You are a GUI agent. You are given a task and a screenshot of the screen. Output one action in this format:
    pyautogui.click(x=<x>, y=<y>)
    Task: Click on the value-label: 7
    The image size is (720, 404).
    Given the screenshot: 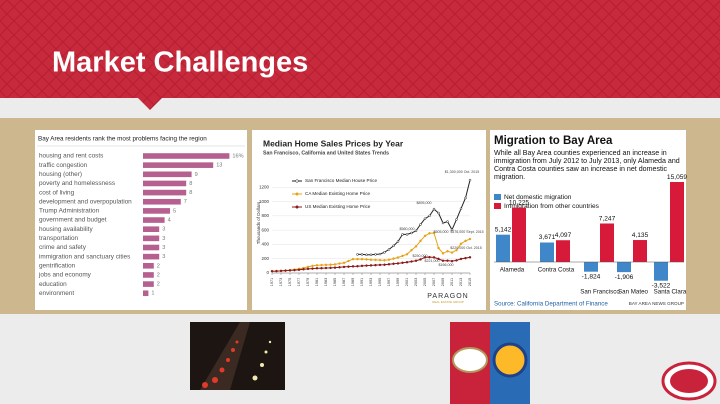 What is the action you would take?
    pyautogui.click(x=185, y=202)
    